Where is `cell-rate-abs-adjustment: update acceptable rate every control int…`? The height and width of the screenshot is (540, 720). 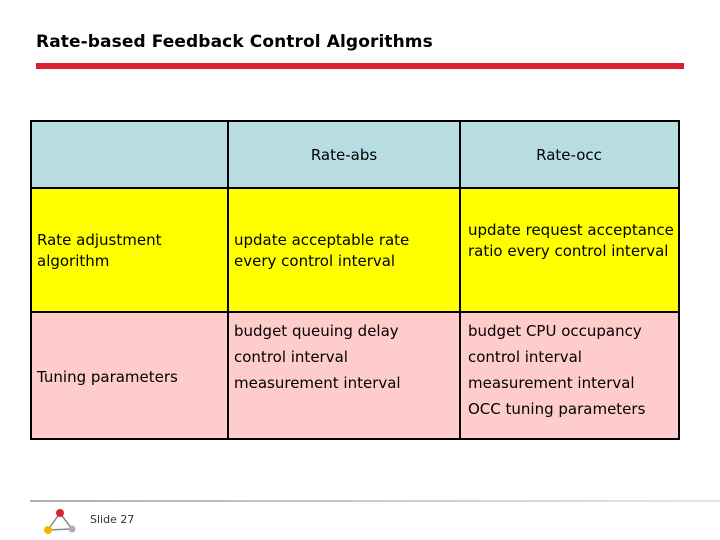 cell-rate-abs-adjustment: update acceptable rate every control int… is located at coordinates (344, 250).